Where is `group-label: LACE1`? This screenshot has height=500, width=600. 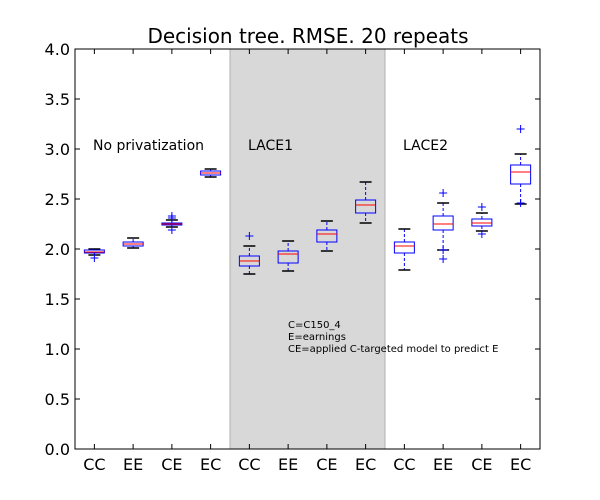 group-label: LACE1 is located at coordinates (270, 146).